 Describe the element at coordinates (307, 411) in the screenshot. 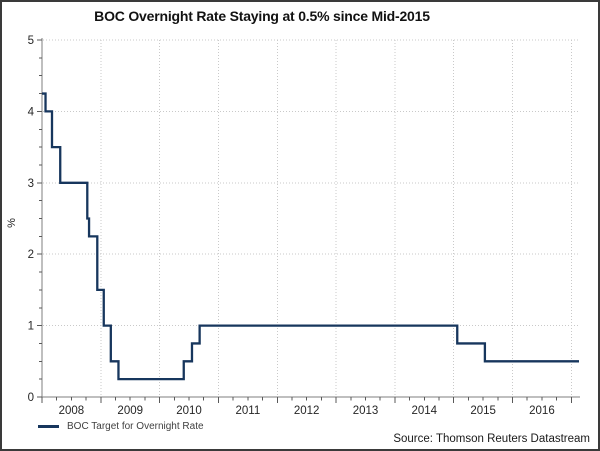

I see `x-tick-label: 2012` at that location.